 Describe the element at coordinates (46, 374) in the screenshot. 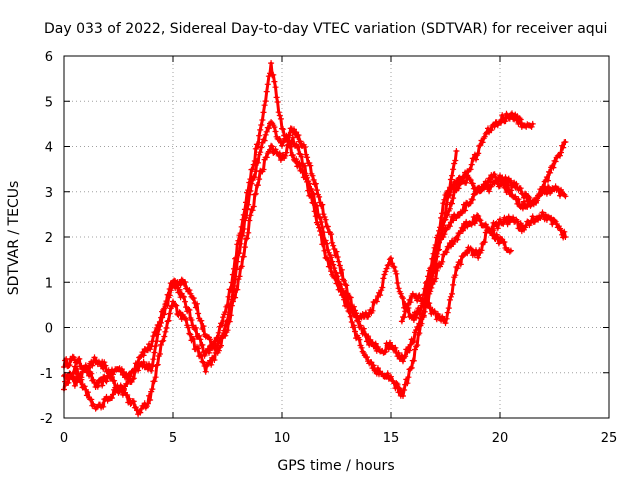

I see `y-tick-label: -1` at that location.